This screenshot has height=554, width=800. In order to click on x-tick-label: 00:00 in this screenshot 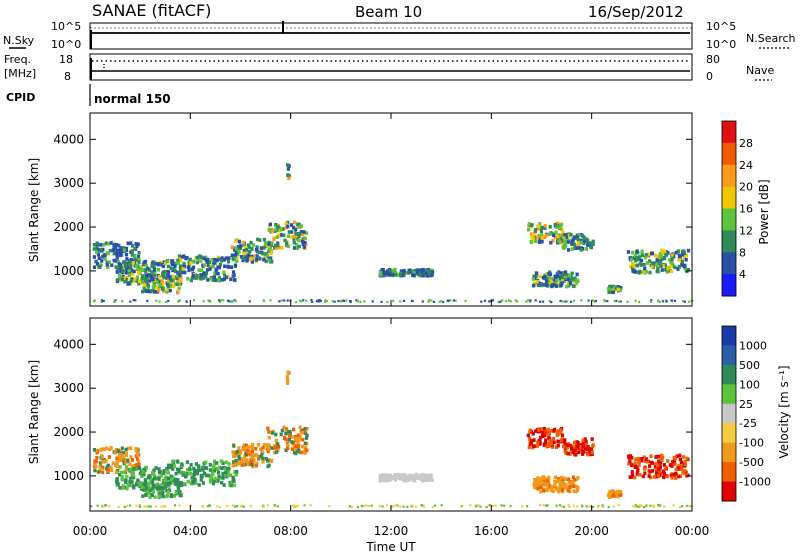, I will do `click(90, 531)`.